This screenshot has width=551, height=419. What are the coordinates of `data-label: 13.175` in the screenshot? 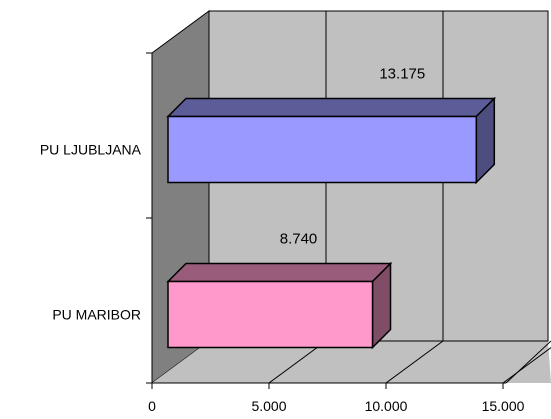 It's located at (402, 74).